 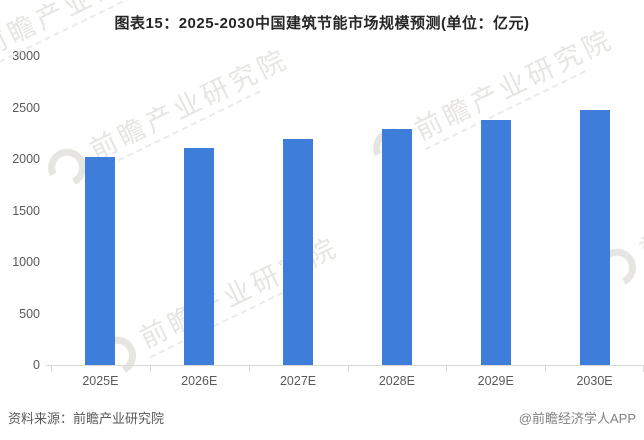 What do you see at coordinates (86, 418) in the screenshot?
I see `source-note: 资料来源：前瞻产业研究院` at bounding box center [86, 418].